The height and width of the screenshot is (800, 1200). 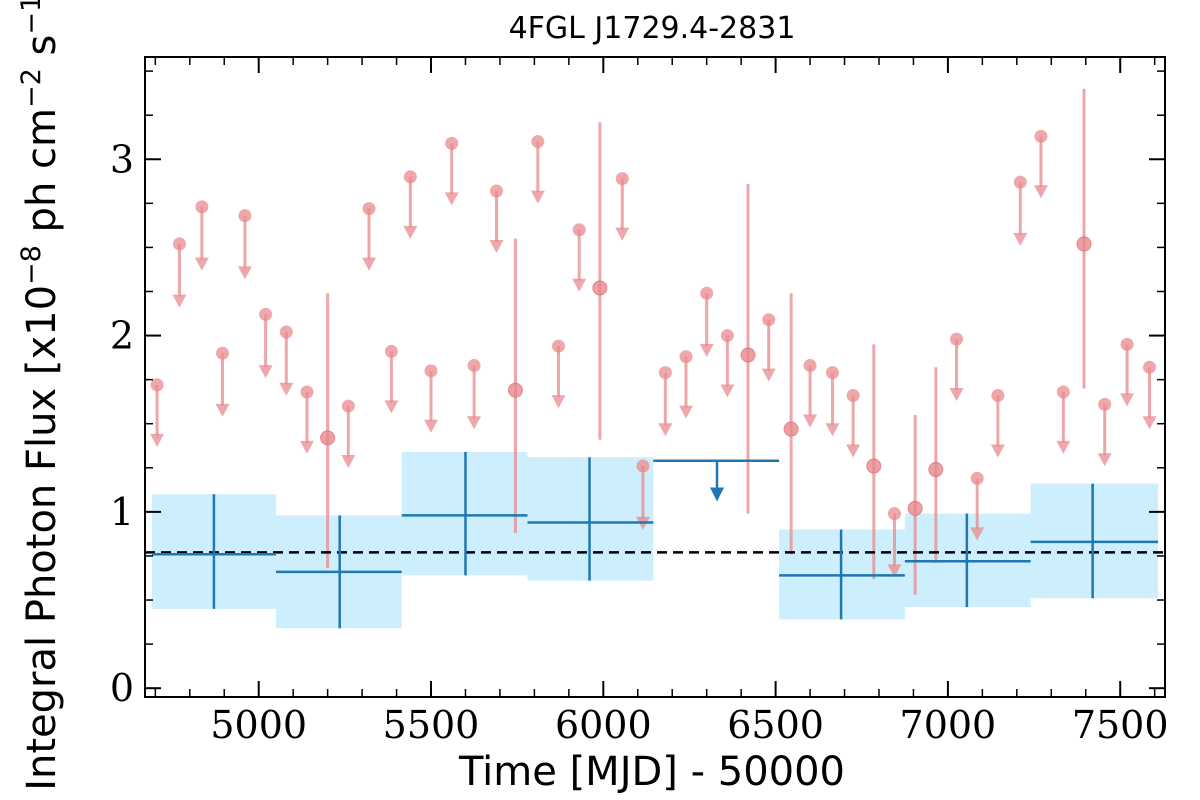 What do you see at coordinates (42, 538) in the screenshot?
I see `y-axis-label-main: Integral Photon Flux [x10` at bounding box center [42, 538].